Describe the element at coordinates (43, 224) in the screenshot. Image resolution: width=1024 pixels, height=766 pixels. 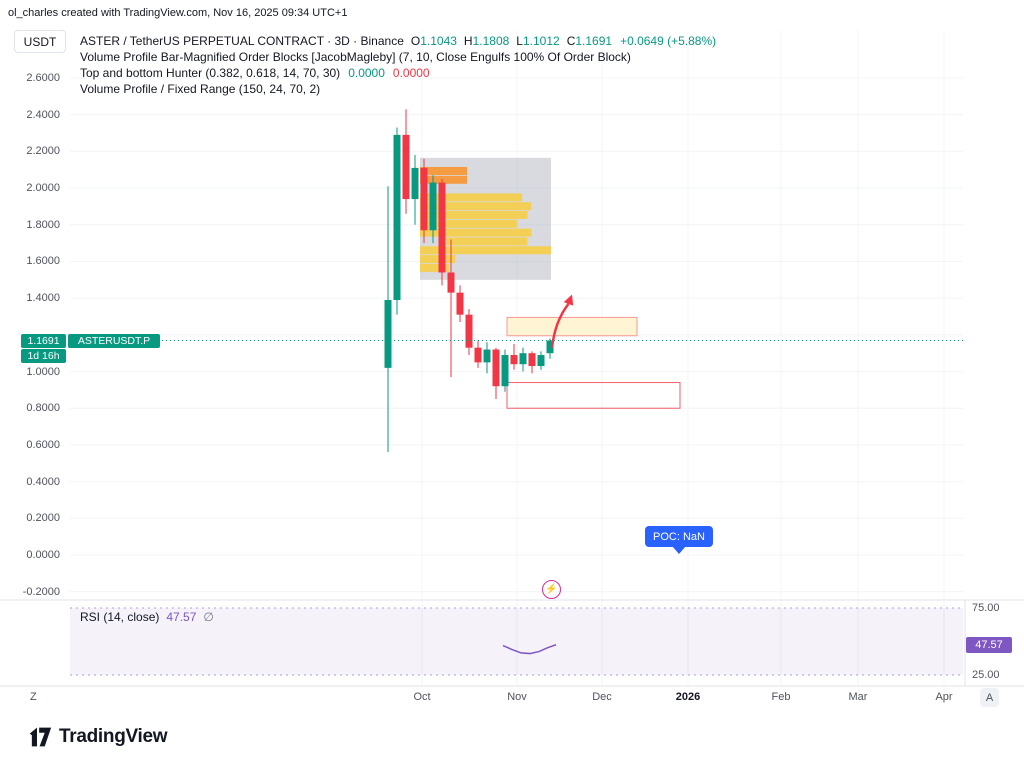
I see `price-tick: 1.8000` at that location.